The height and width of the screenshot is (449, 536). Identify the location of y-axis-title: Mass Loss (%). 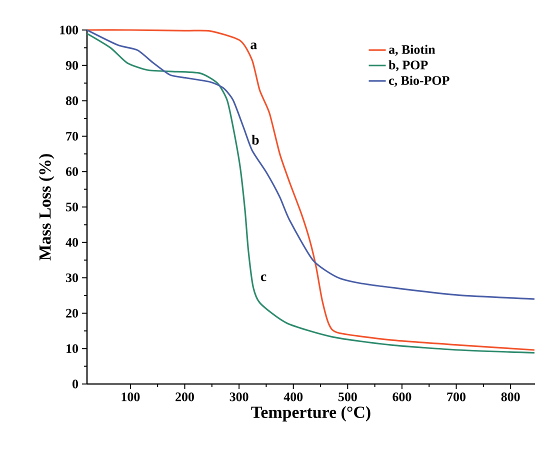
(46, 207).